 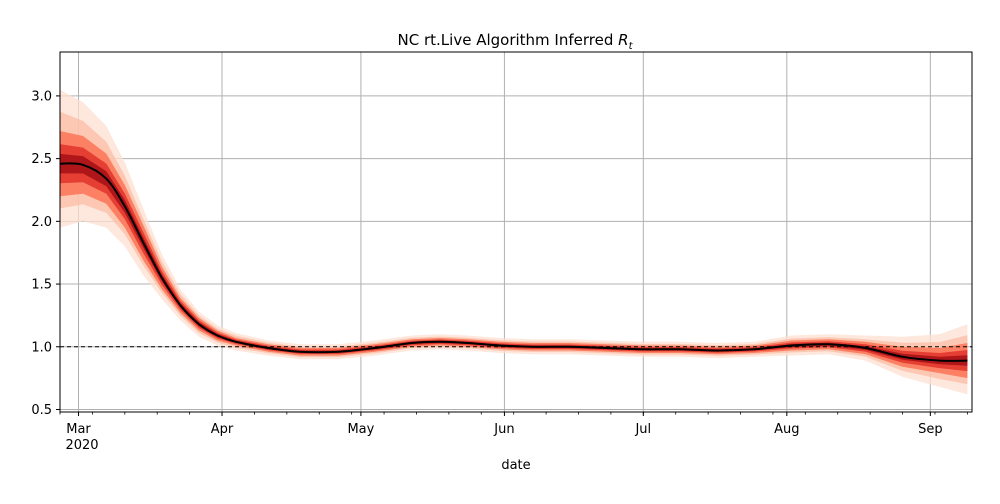 What do you see at coordinates (41, 347) in the screenshot?
I see `y-tick-label: 1.0` at bounding box center [41, 347].